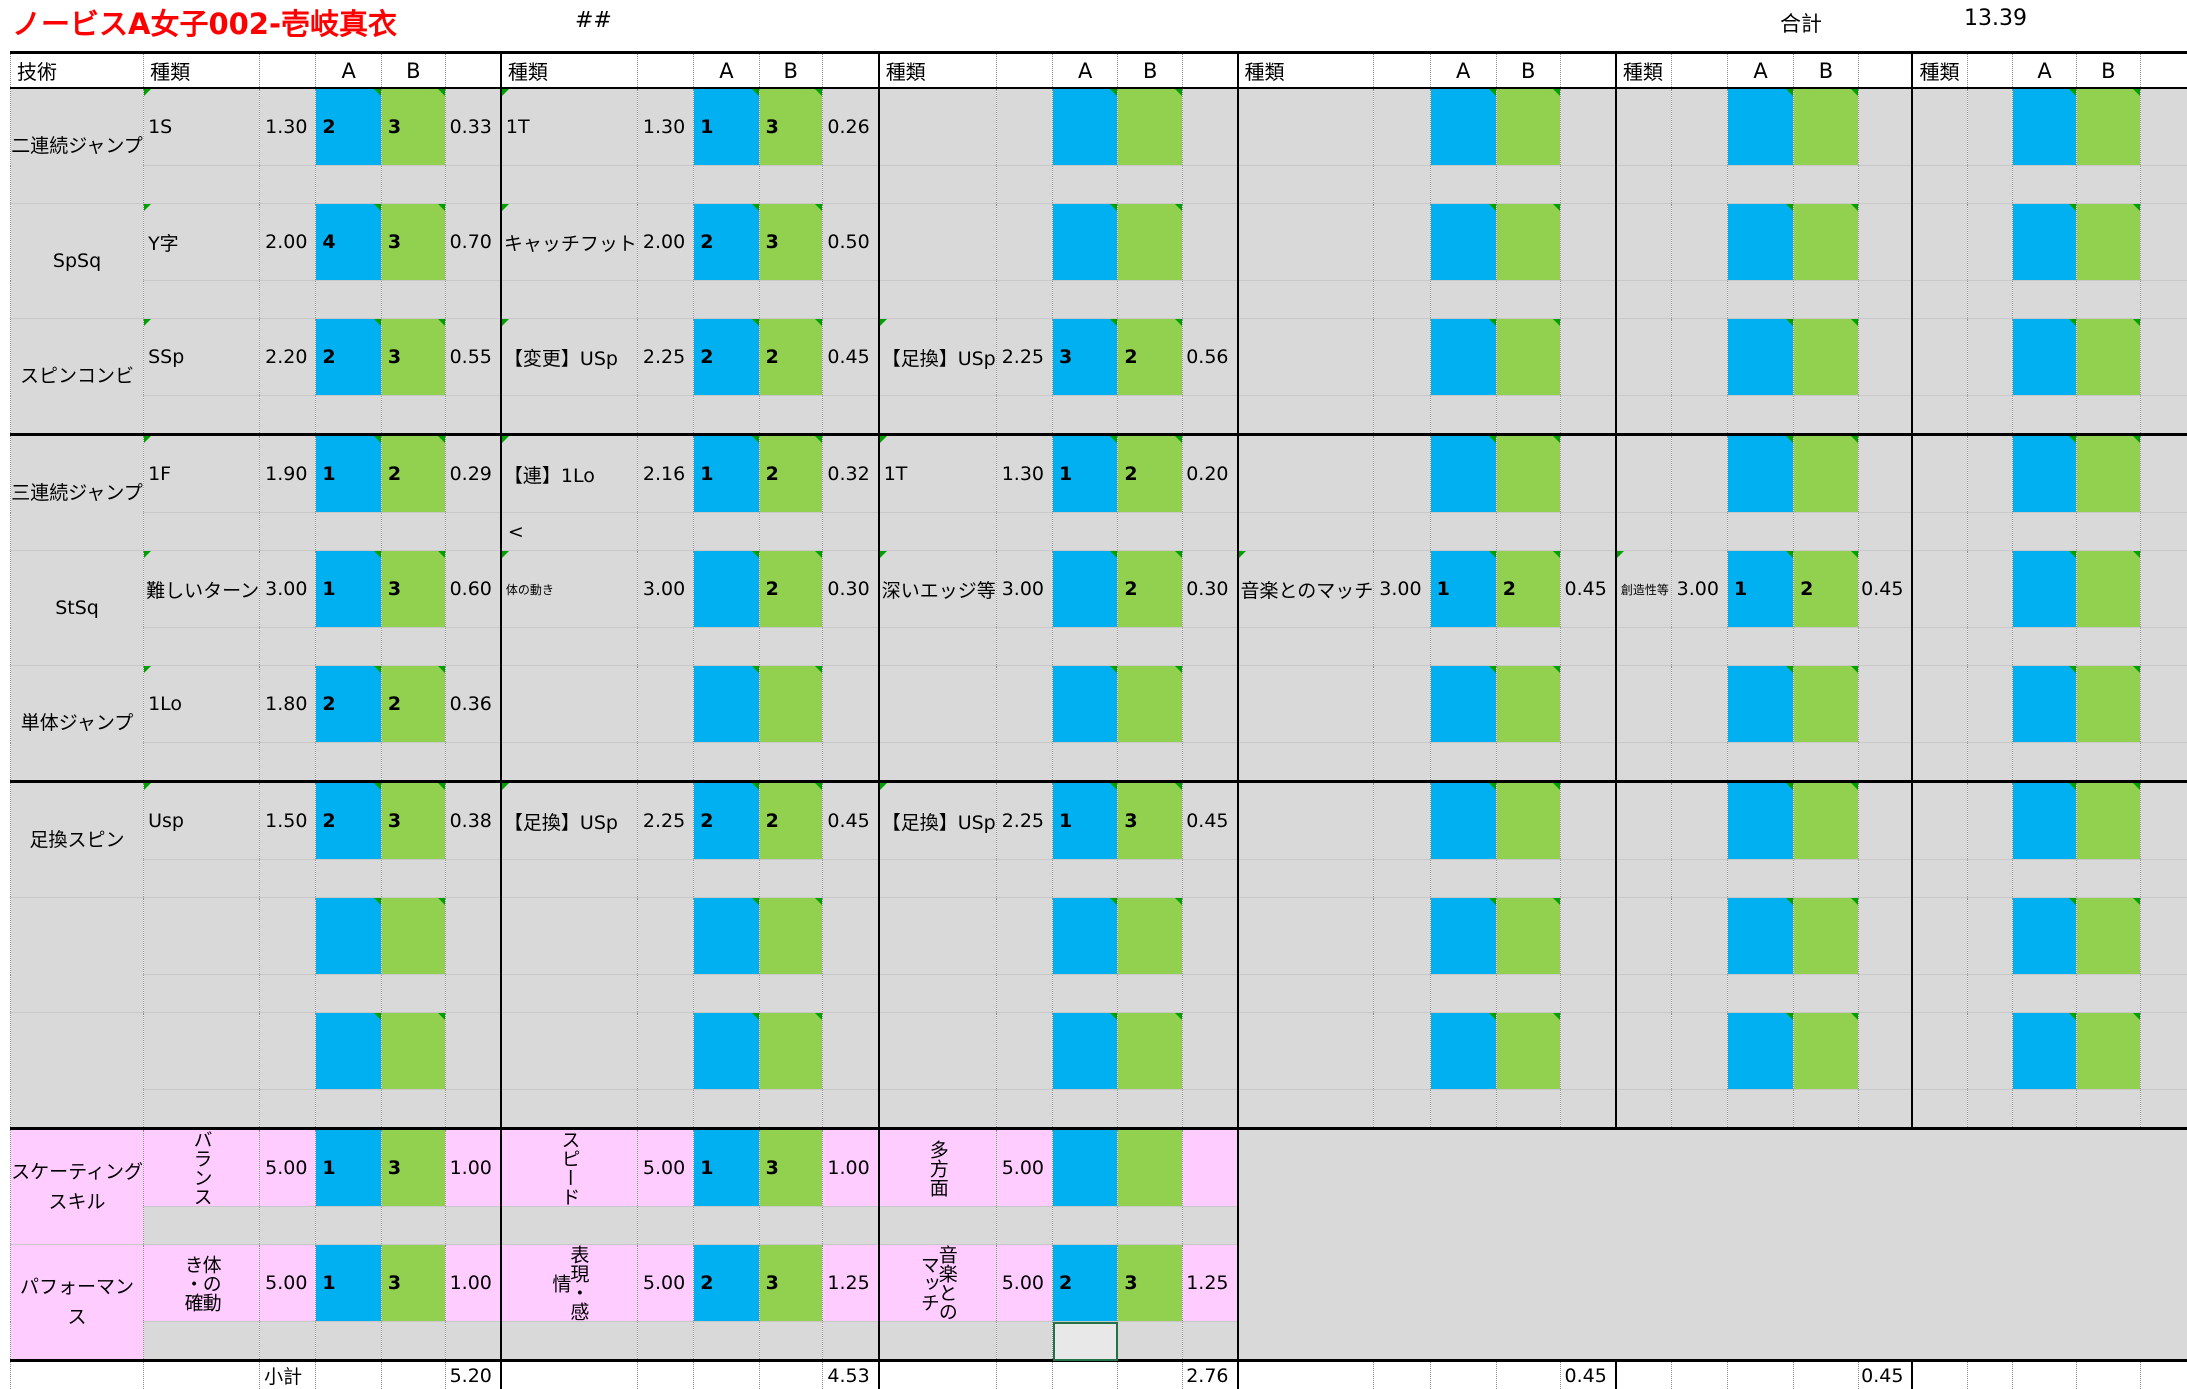 This screenshot has width=2187, height=1389. What do you see at coordinates (202, 357) in the screenshot?
I see `type-cell: SSp` at bounding box center [202, 357].